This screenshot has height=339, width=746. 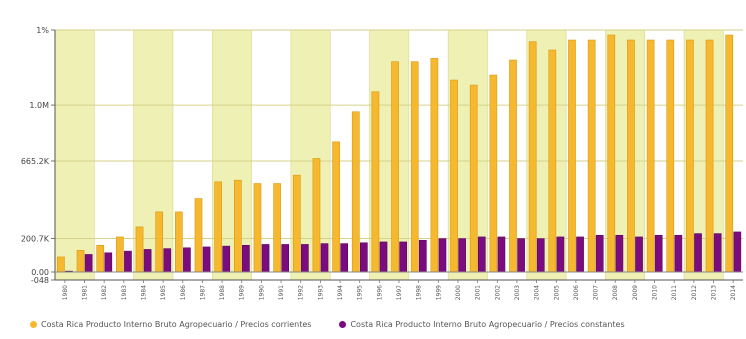 What do you see at coordinates (560, 254) in the screenshot?
I see `bar-constantes-2005` at bounding box center [560, 254].